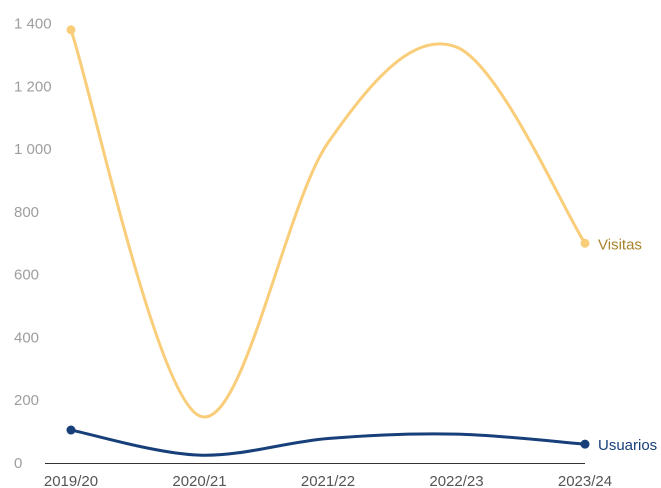 Image resolution: width=661 pixels, height=488 pixels. Describe the element at coordinates (620, 244) in the screenshot. I see `series-label-visitas: Visitas` at that location.